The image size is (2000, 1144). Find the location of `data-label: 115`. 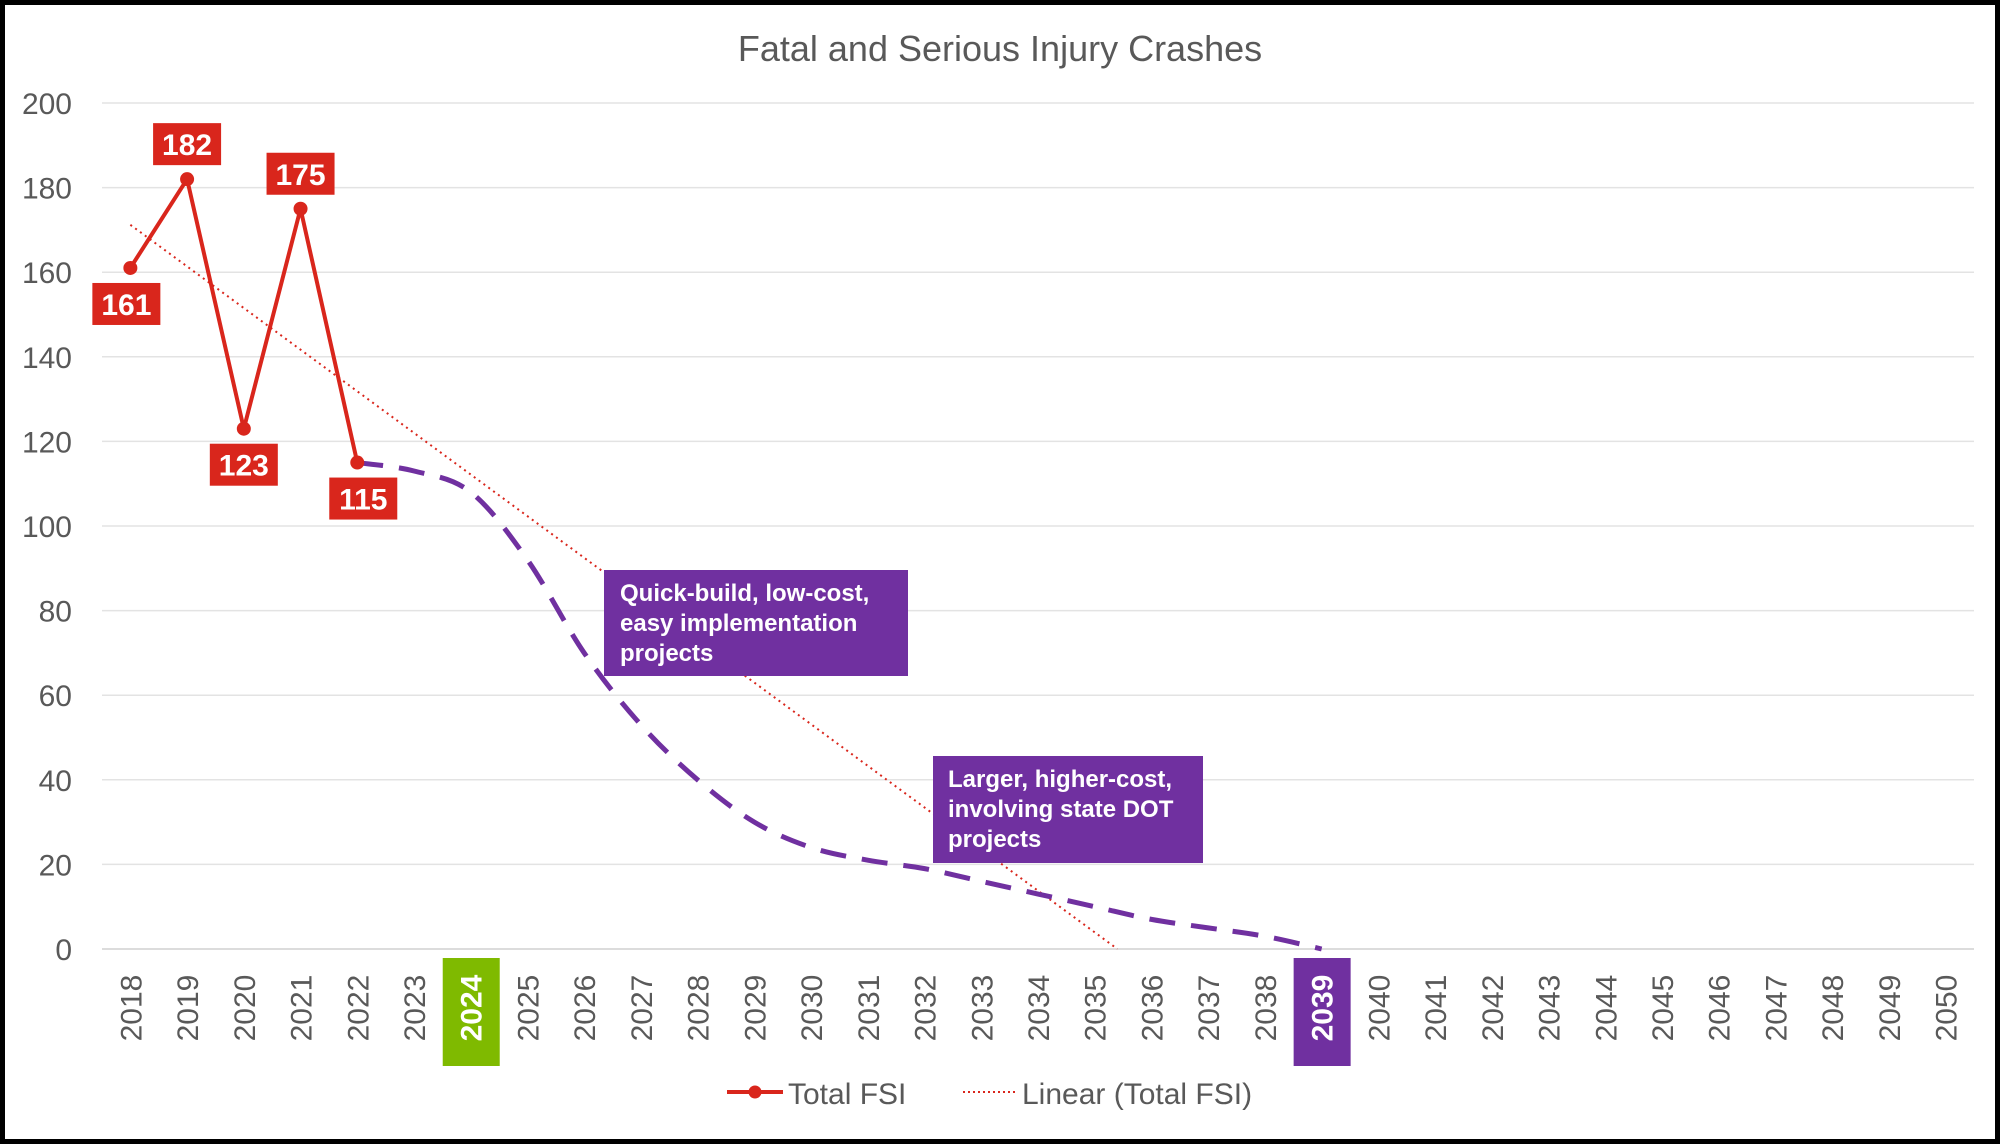

data-label: 115 is located at coordinates (363, 500).